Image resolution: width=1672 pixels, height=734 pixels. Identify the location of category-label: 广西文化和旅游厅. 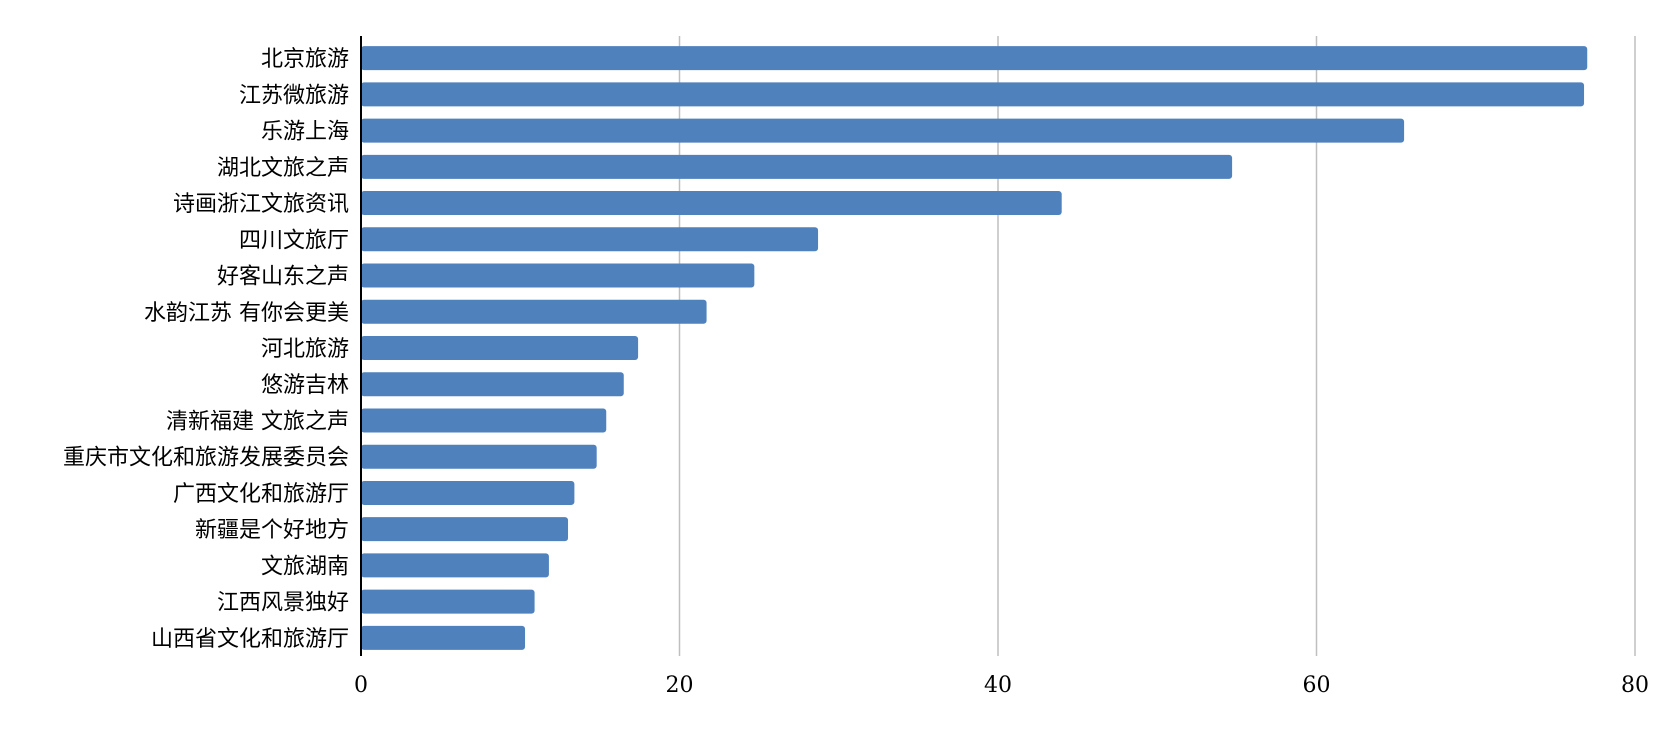
(261, 494).